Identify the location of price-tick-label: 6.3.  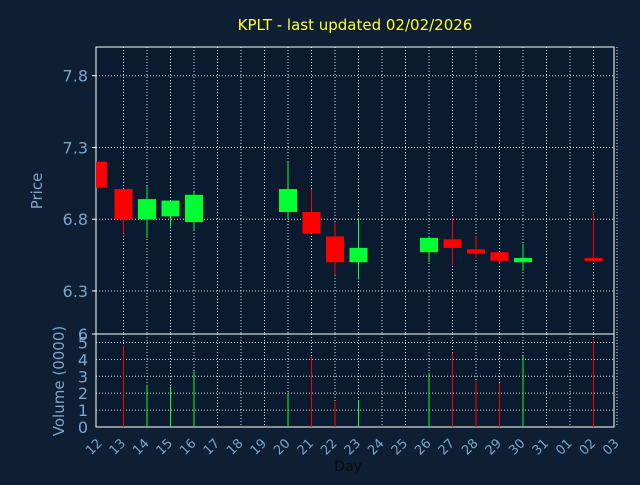
(75, 291).